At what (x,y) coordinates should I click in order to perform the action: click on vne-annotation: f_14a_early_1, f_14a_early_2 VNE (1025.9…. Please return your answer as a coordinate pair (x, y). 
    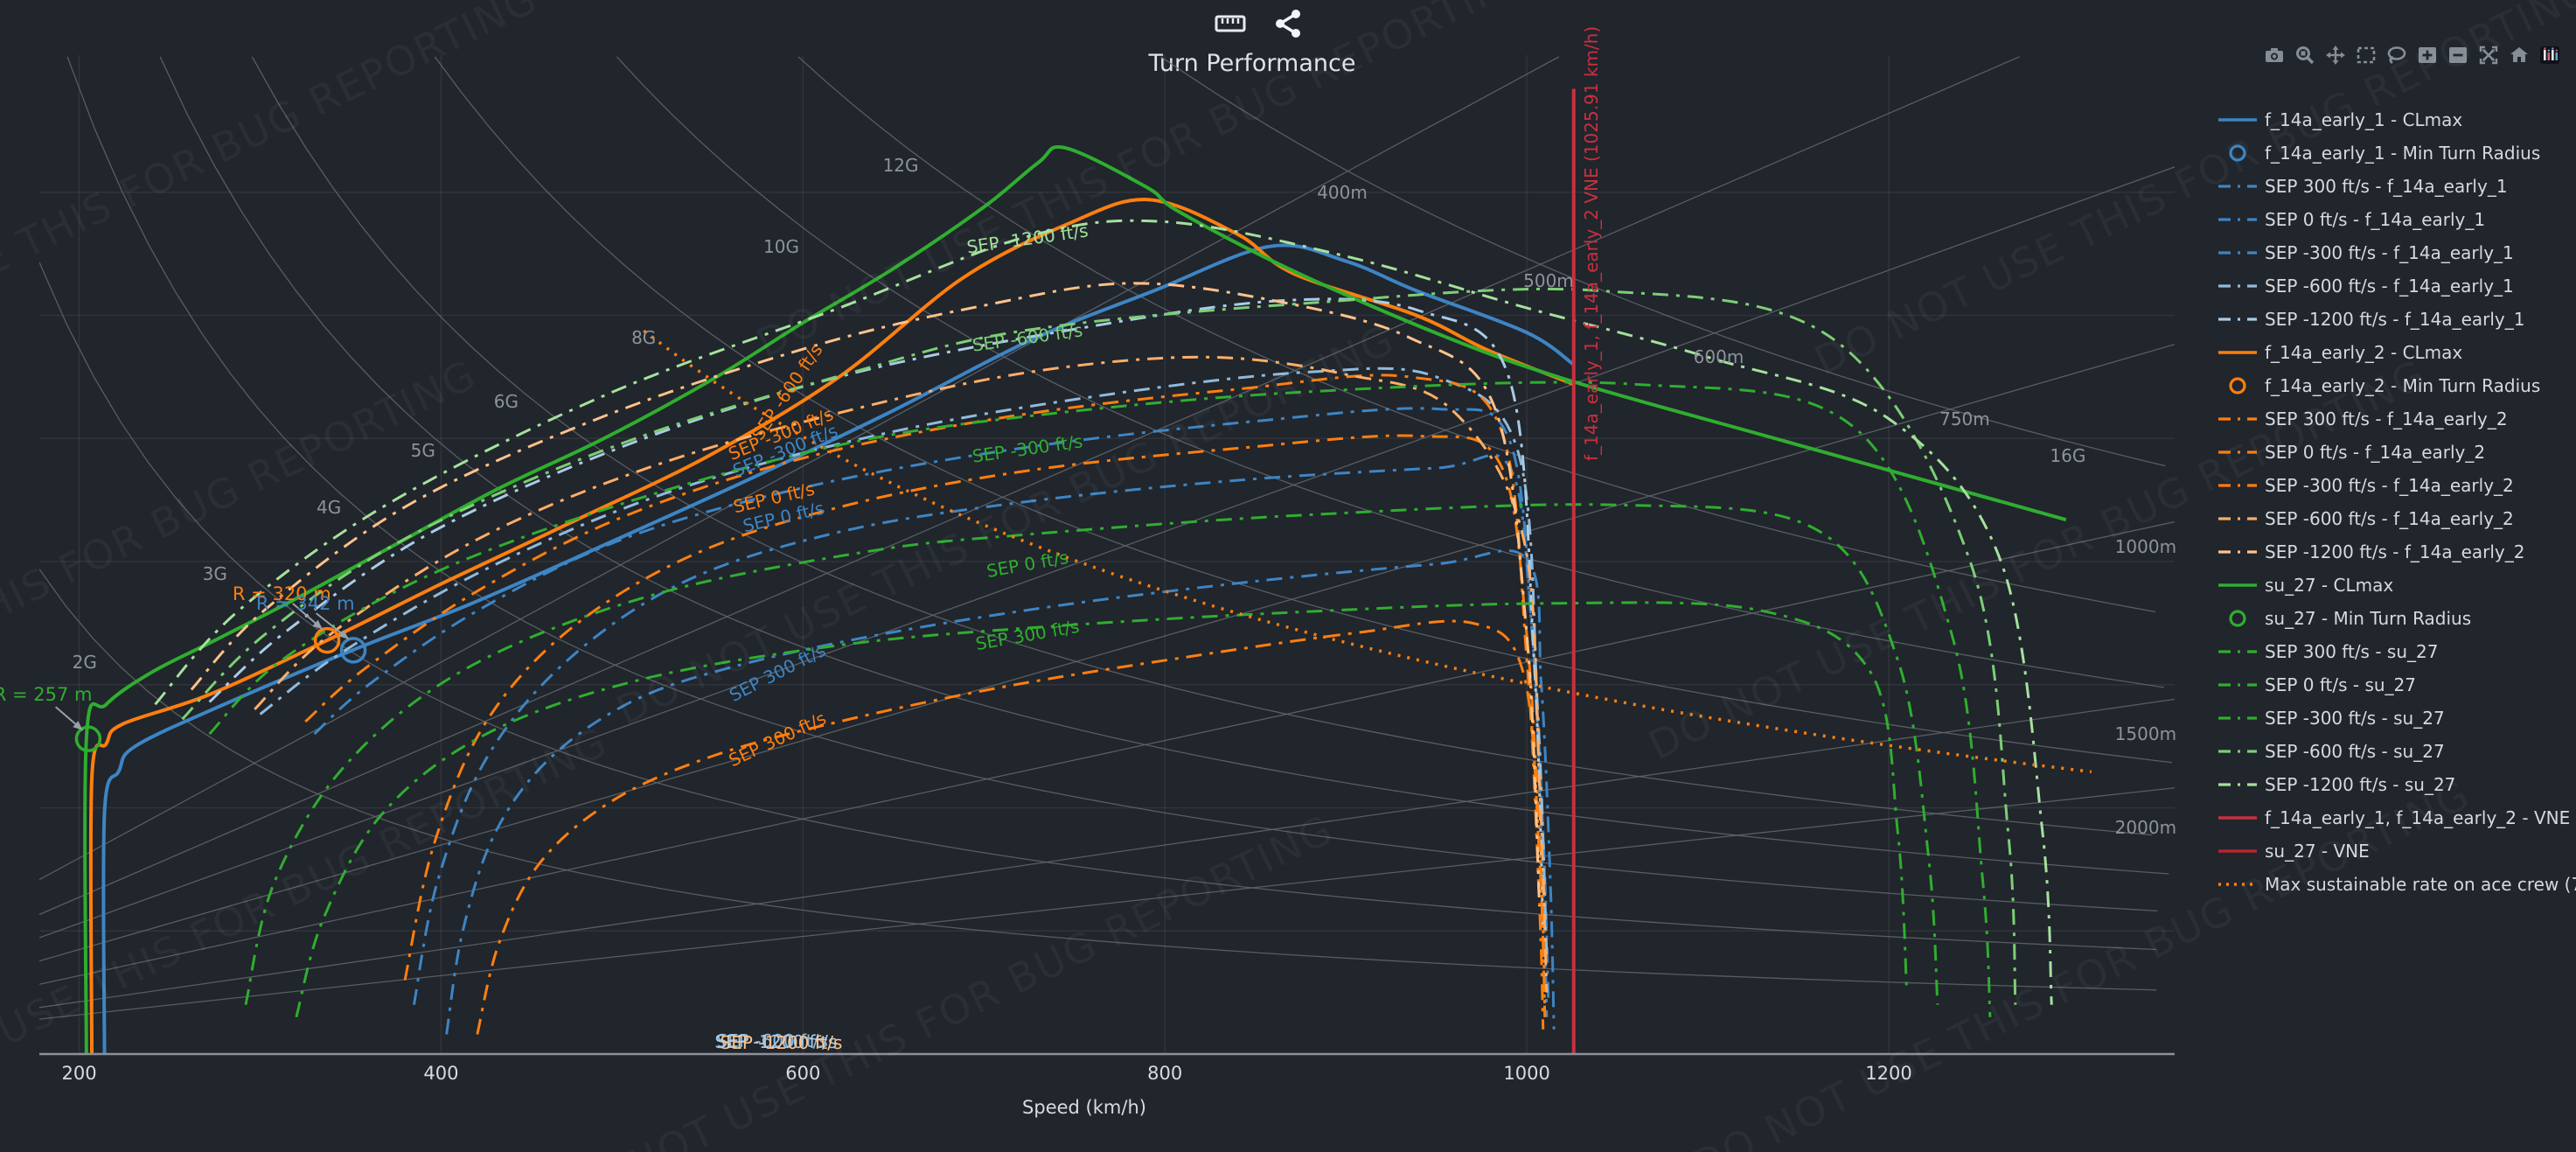
    Looking at the image, I should click on (1591, 243).